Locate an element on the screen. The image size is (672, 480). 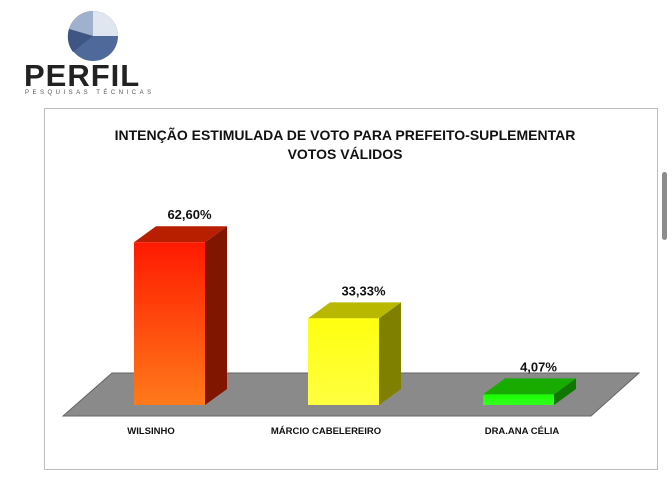
chart-subtitle: VOTOS VÁLIDOS is located at coordinates (345, 154).